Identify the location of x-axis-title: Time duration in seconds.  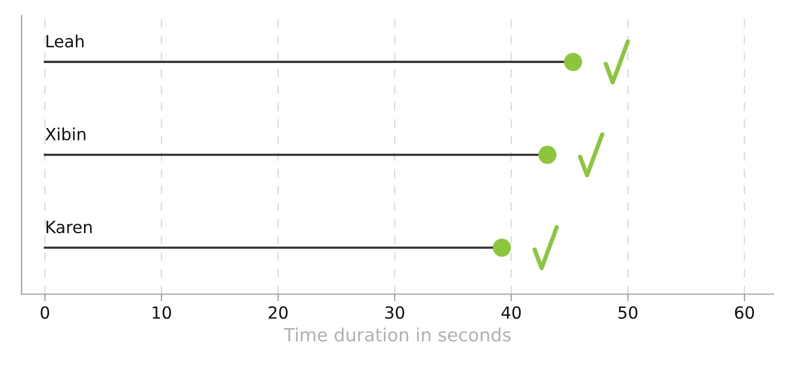
(397, 335).